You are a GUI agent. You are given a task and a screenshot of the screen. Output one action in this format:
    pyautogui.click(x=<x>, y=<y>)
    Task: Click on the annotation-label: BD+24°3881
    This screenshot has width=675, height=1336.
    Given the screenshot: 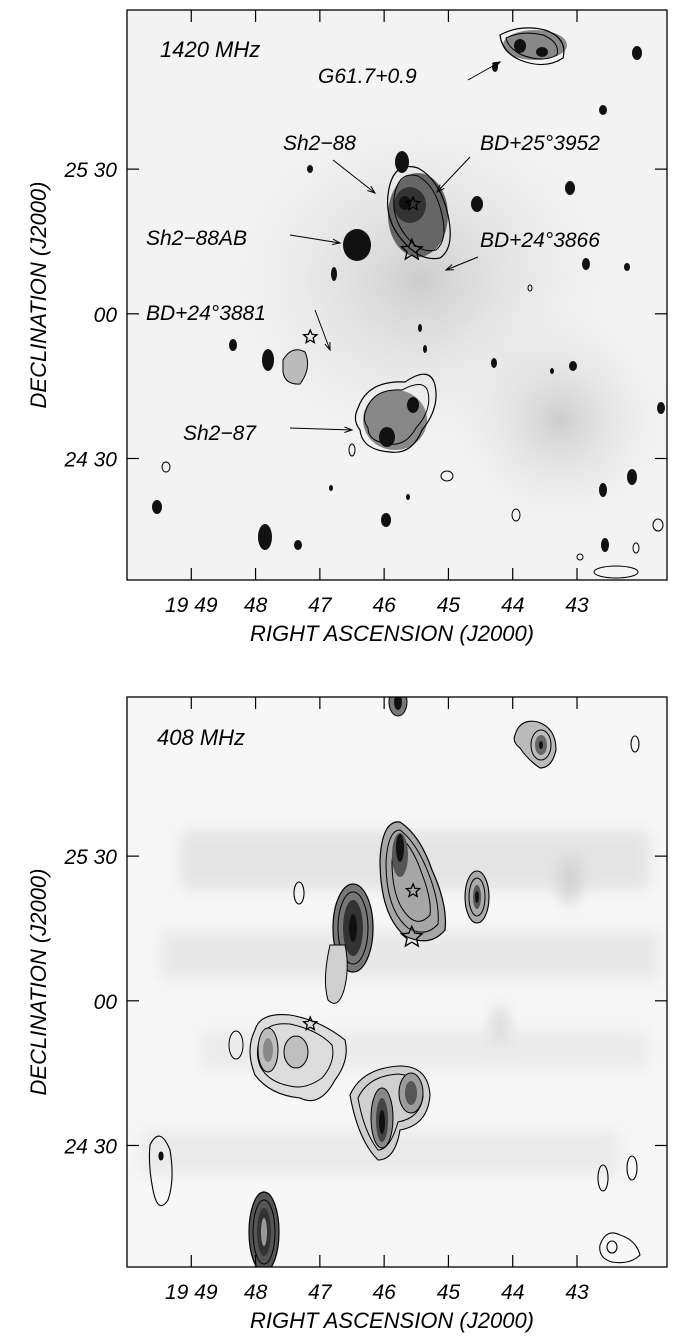 What is the action you would take?
    pyautogui.click(x=206, y=313)
    